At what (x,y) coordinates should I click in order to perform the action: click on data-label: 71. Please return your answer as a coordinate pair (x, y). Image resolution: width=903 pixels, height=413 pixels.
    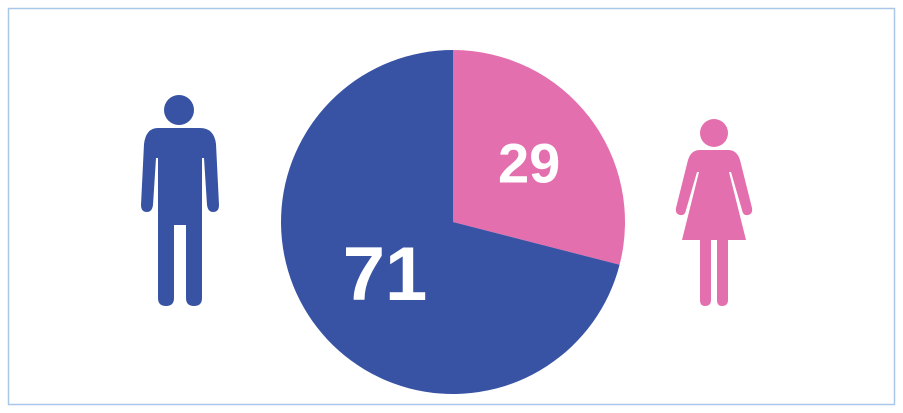
    Looking at the image, I should click on (385, 274).